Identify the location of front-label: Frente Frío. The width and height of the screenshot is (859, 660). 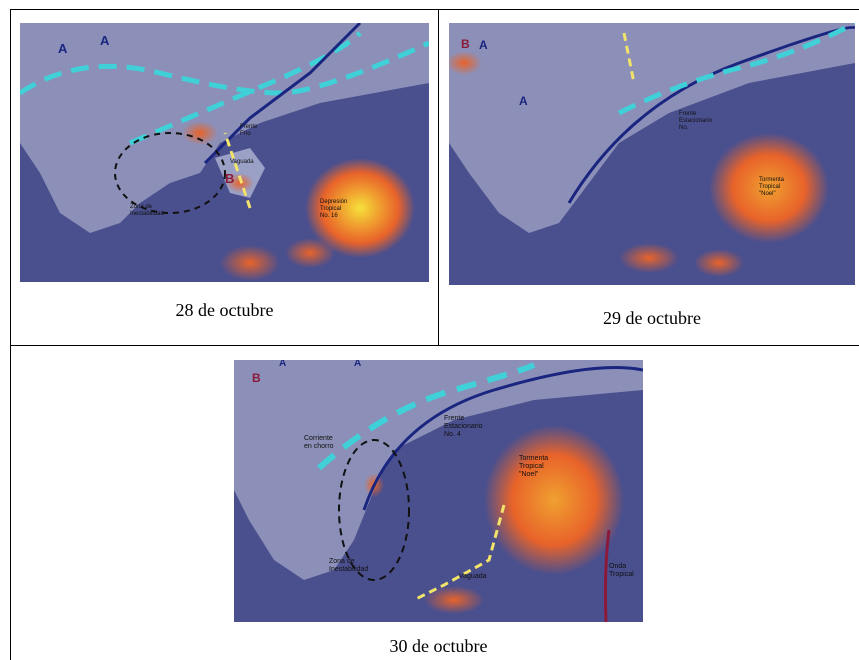
(249, 130).